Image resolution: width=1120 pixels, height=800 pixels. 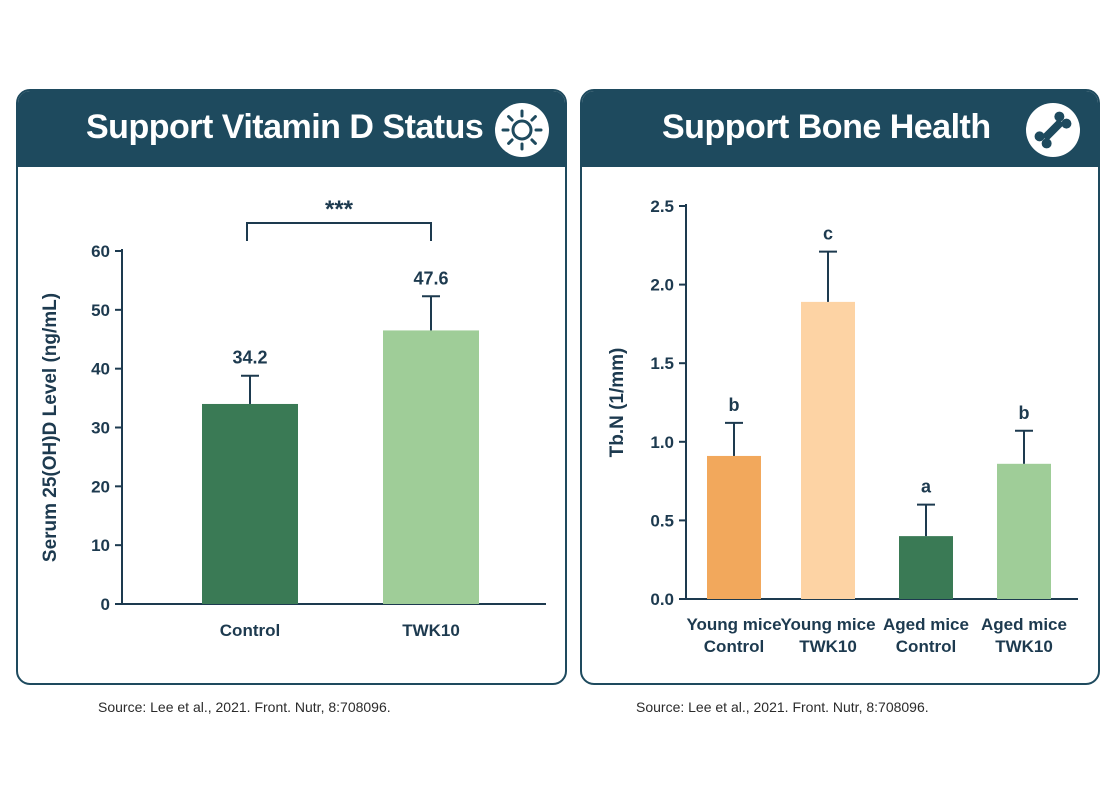 I want to click on y-tick-label: 40, so click(x=100, y=369).